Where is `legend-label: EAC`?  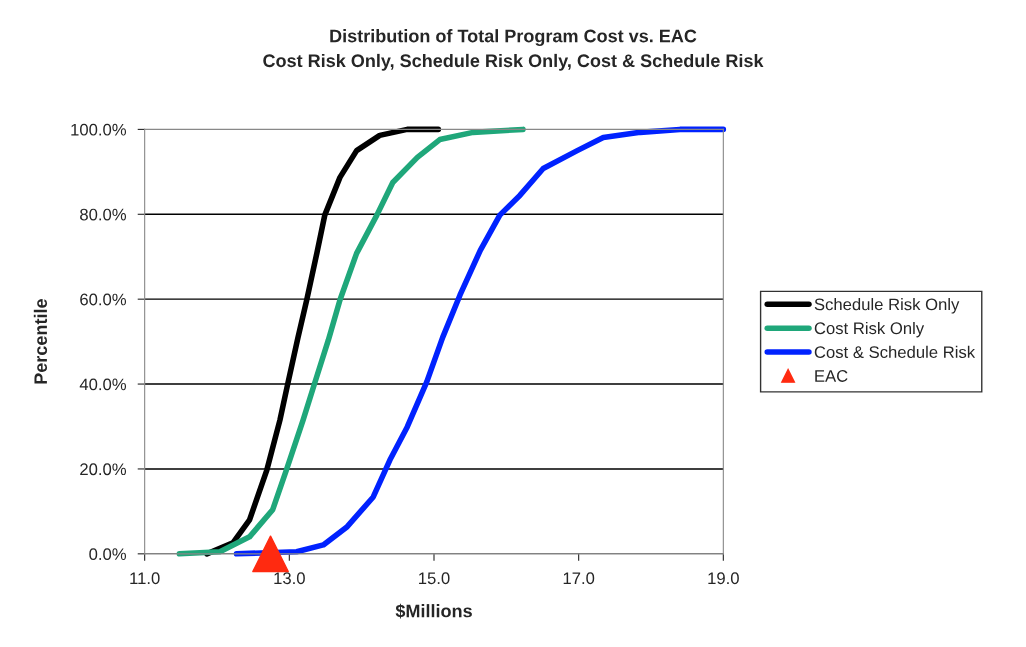 legend-label: EAC is located at coordinates (831, 376).